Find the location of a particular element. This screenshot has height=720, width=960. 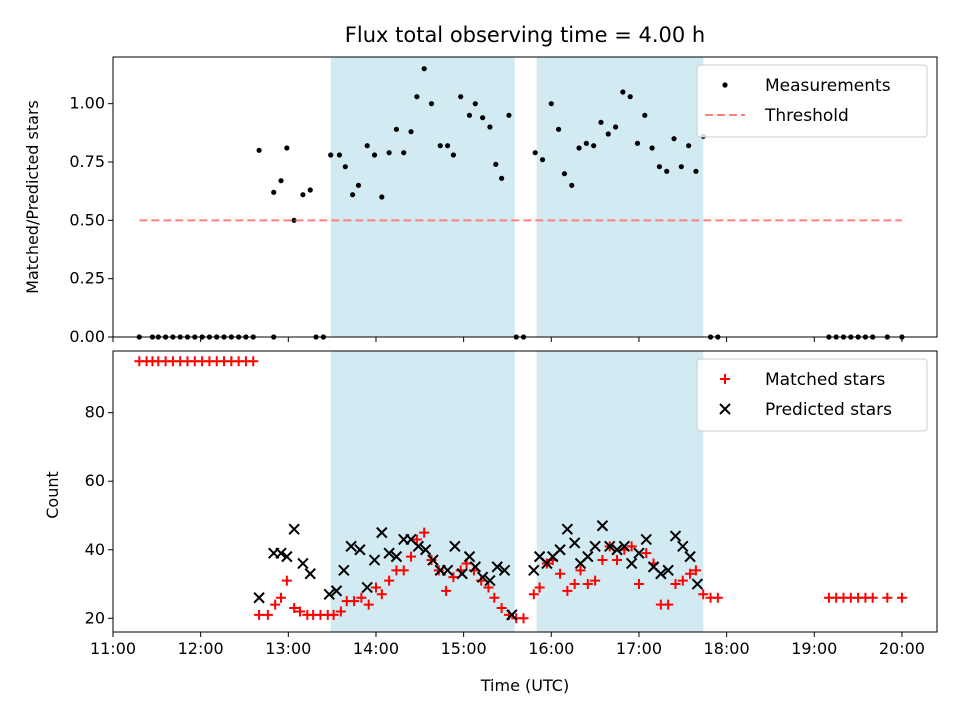

x-tick-label: 16:00 is located at coordinates (551, 648).